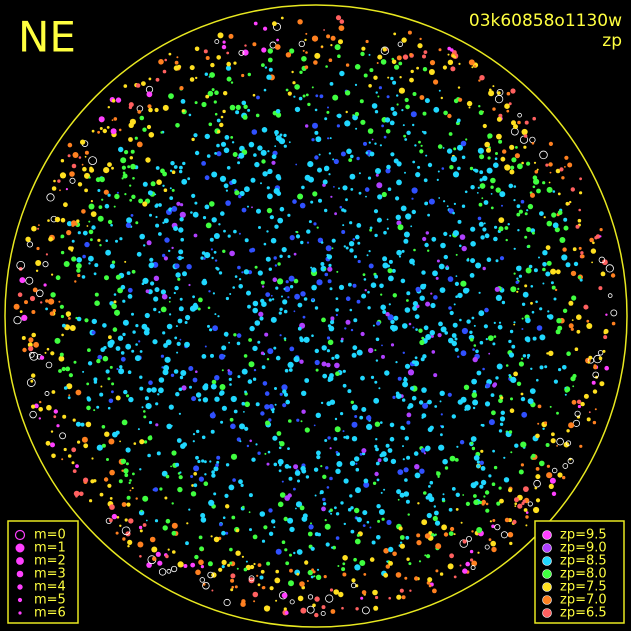 This screenshot has width=631, height=631. Describe the element at coordinates (583, 535) in the screenshot. I see `zp-label: zp=9.5` at that location.